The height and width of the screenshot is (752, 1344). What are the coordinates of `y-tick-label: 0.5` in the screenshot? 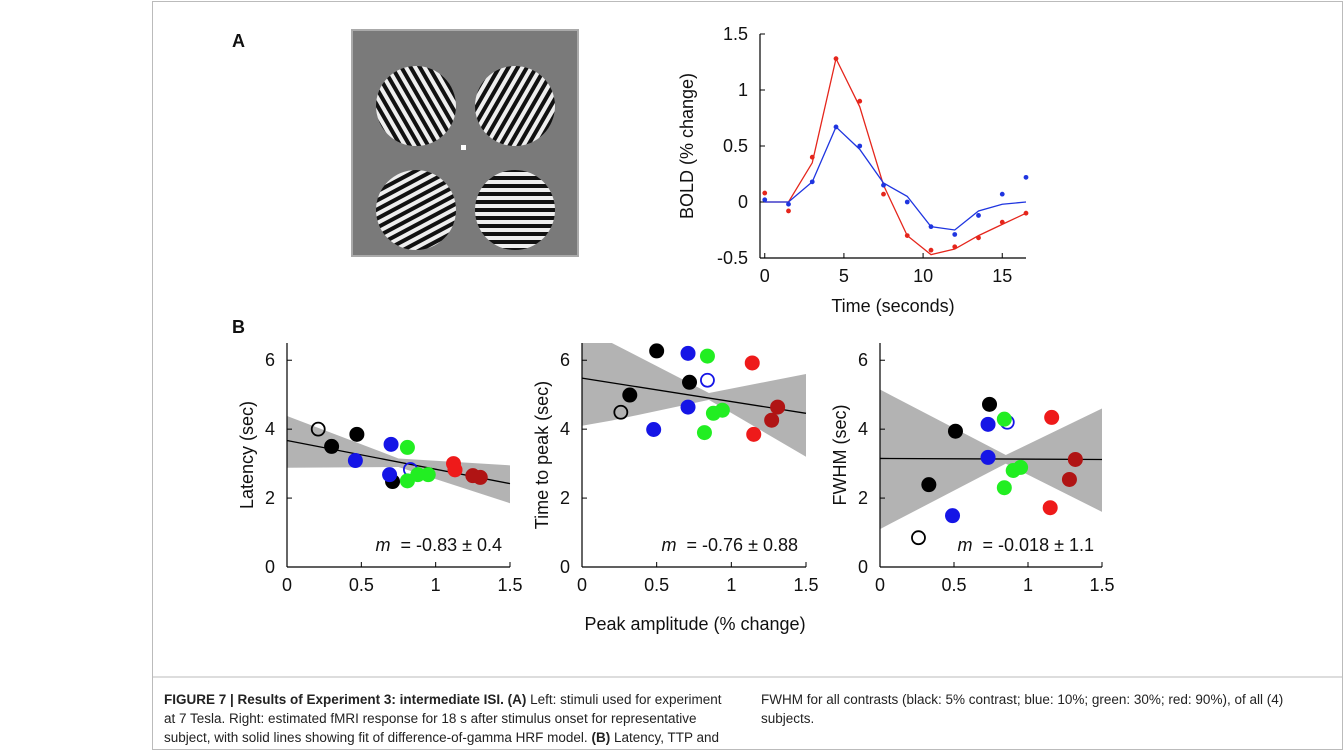 It's located at (735, 146).